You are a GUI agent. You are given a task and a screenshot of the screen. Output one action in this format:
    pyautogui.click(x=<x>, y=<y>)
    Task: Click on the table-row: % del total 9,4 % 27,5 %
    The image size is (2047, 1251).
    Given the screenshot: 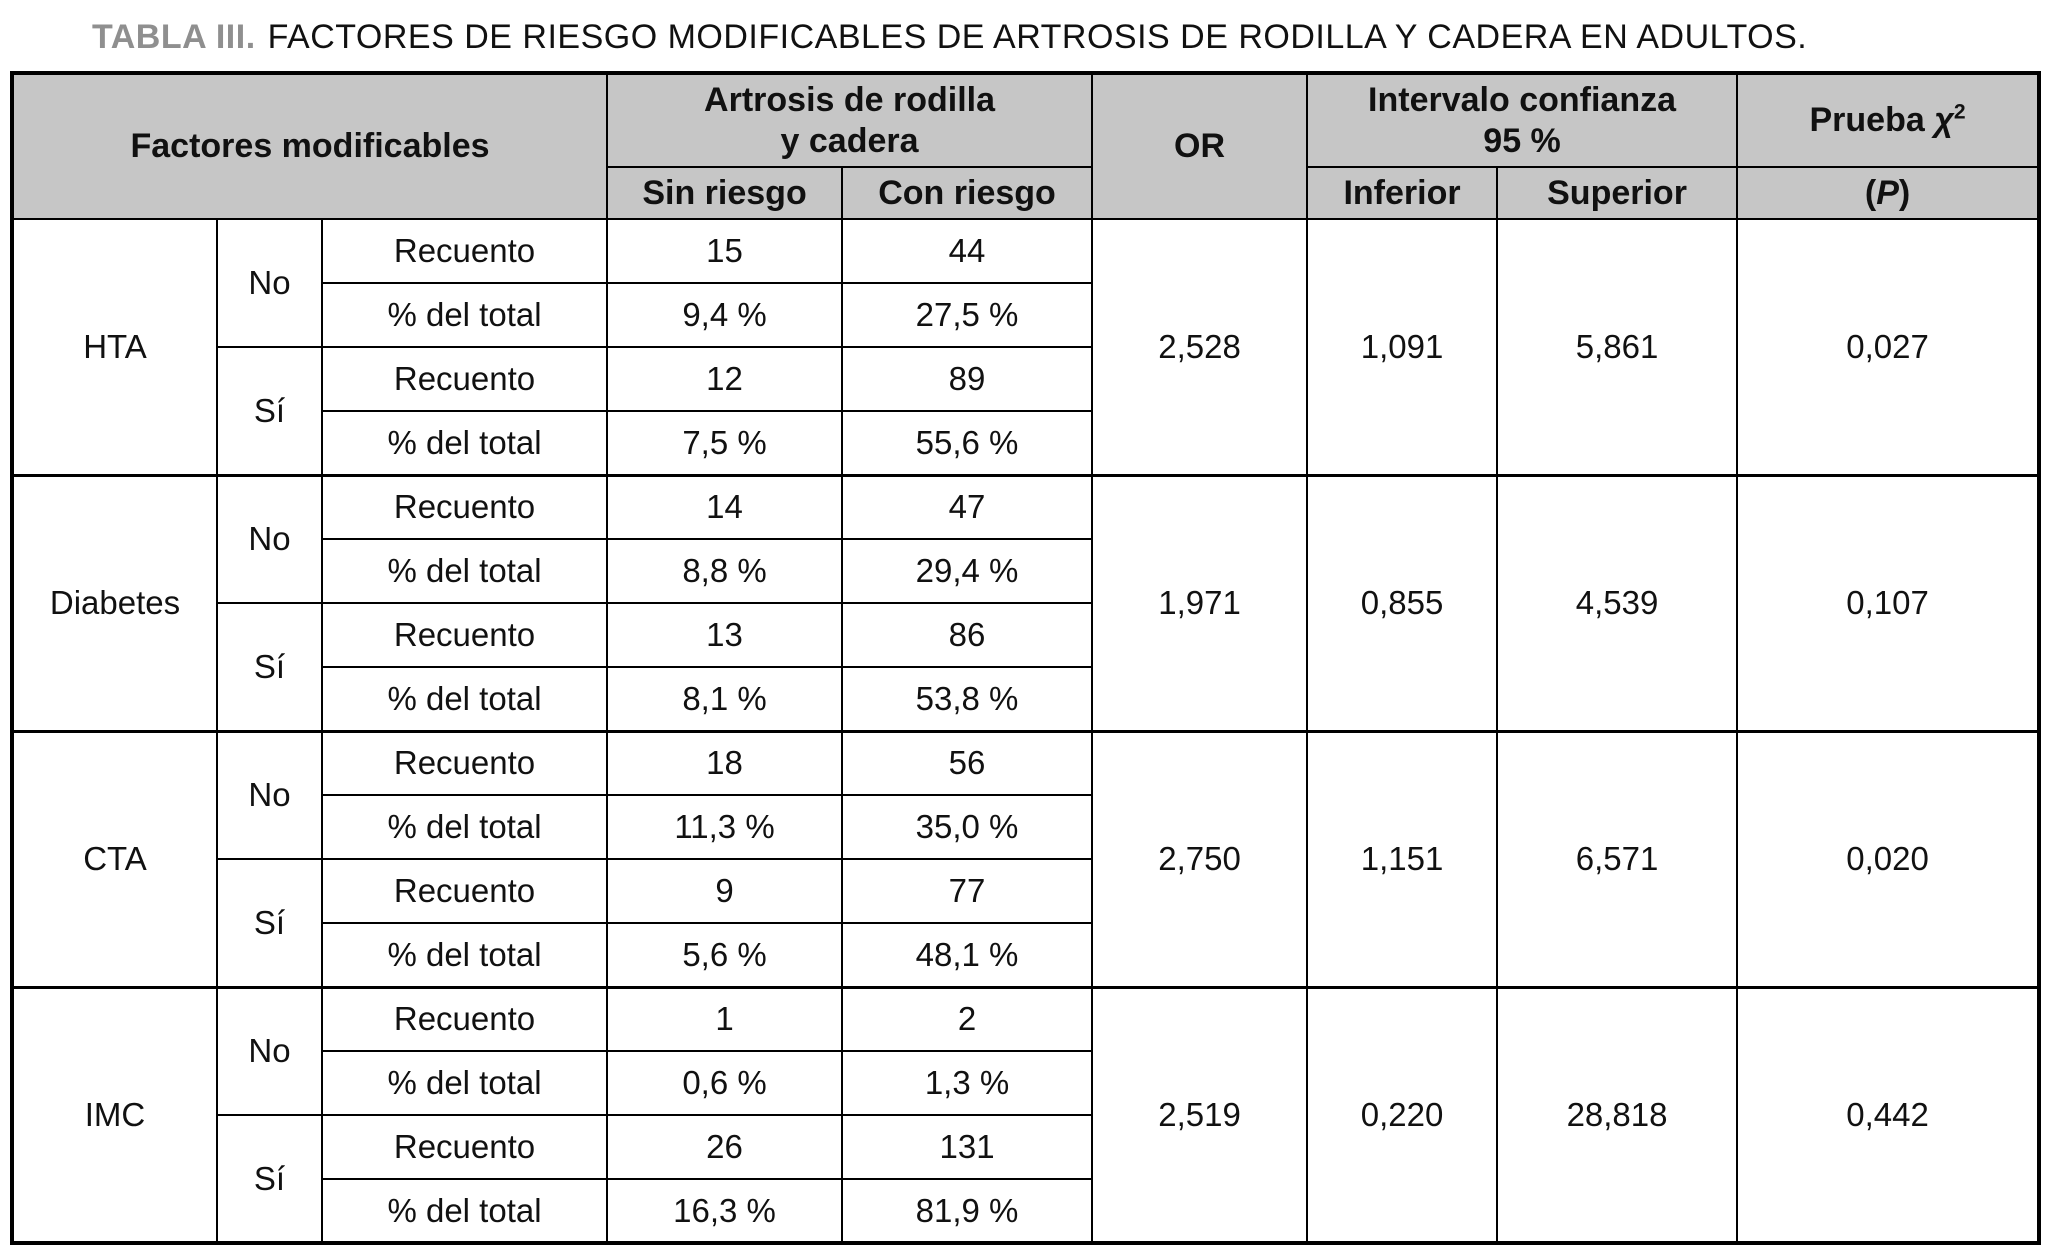 What is the action you would take?
    pyautogui.click(x=1025, y=315)
    